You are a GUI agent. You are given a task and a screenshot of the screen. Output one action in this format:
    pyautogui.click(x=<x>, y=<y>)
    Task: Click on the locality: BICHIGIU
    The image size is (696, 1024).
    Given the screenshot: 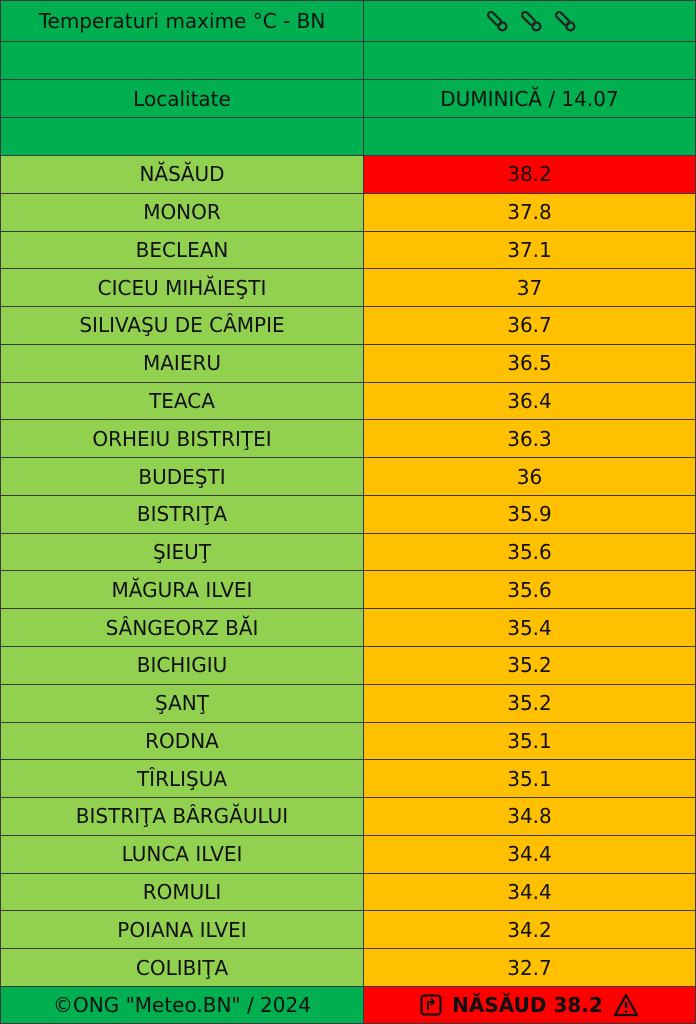 What is the action you would take?
    pyautogui.click(x=182, y=665)
    